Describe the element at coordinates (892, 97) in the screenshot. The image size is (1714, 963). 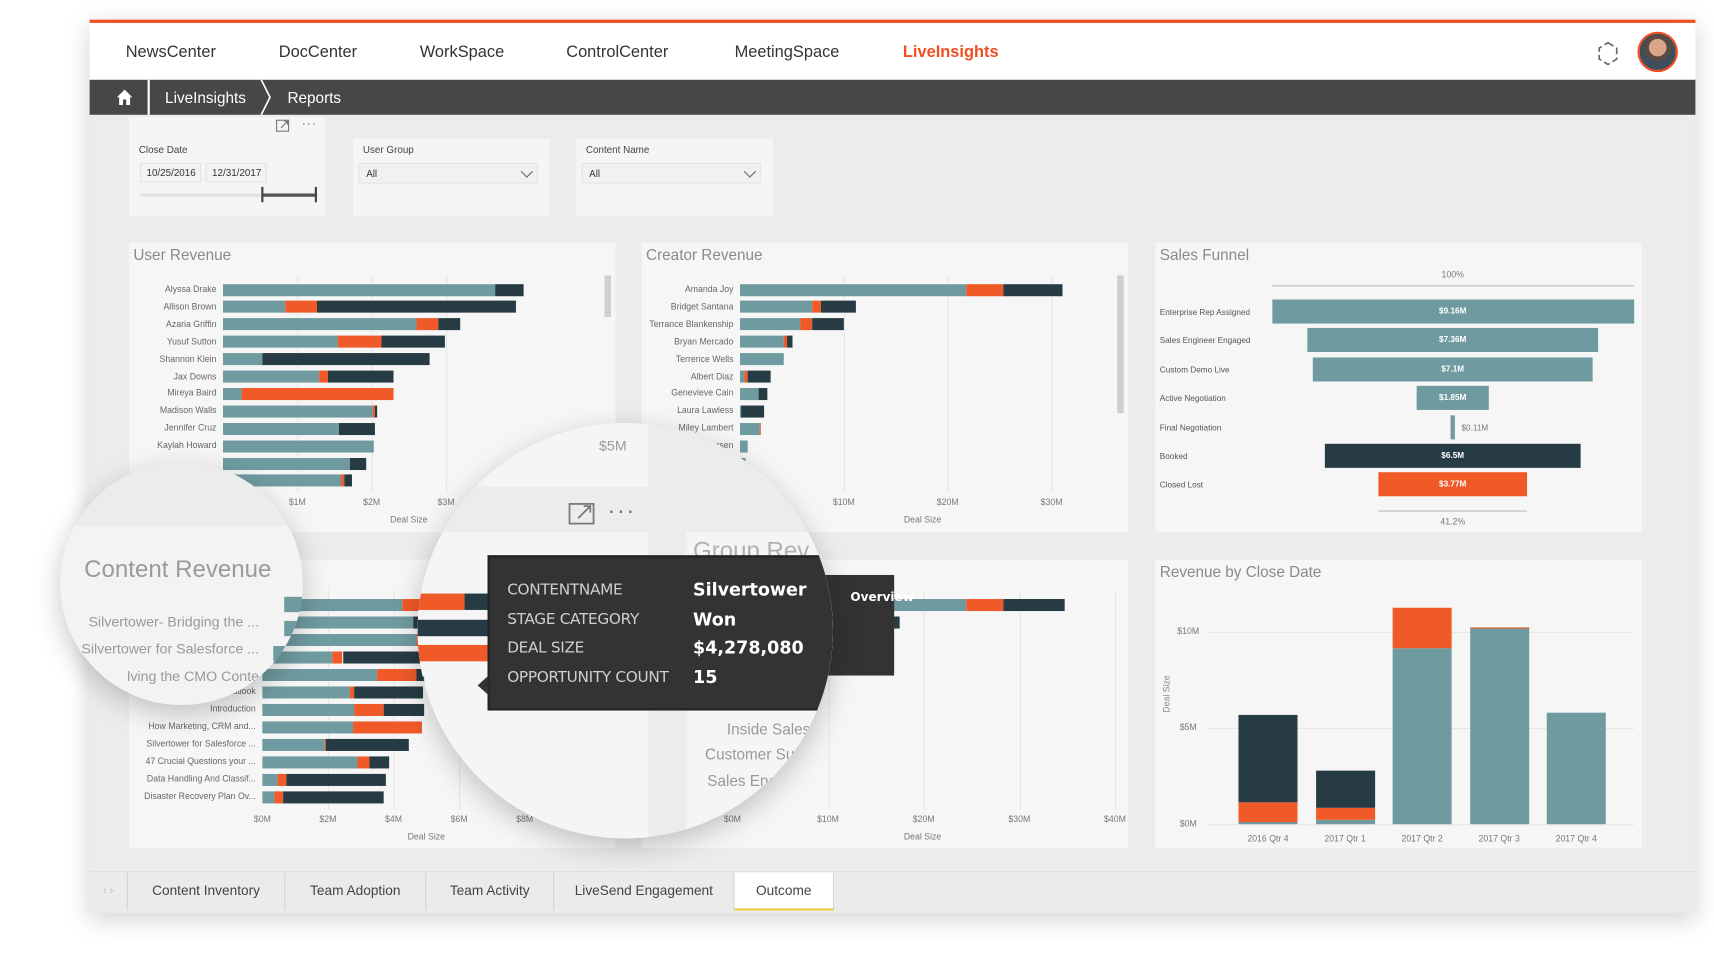
I see `breadcrumb: LiveInsights Reports` at that location.